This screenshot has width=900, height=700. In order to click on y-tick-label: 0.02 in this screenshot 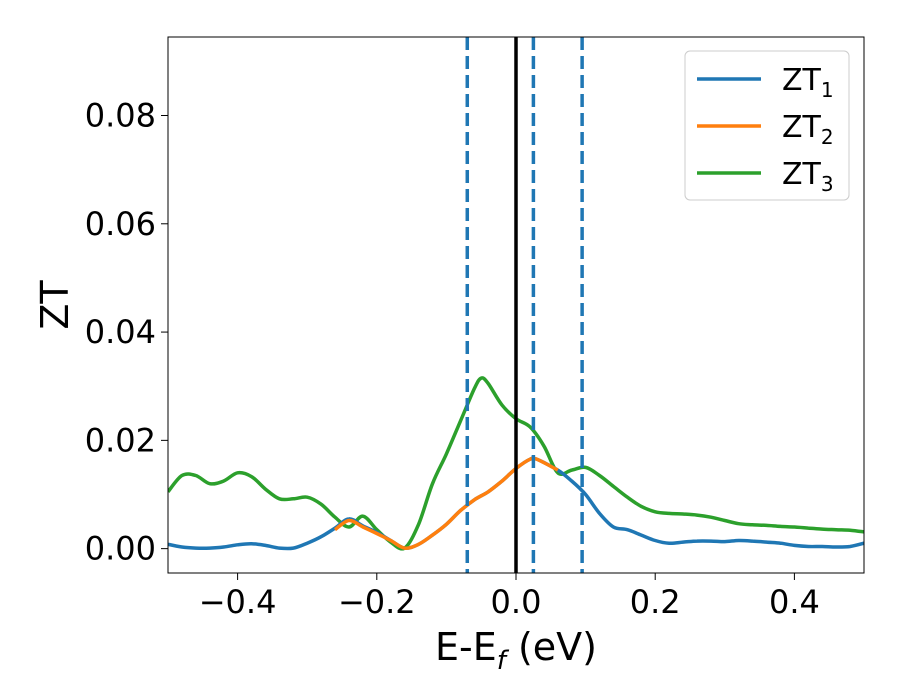, I will do `click(120, 440)`.